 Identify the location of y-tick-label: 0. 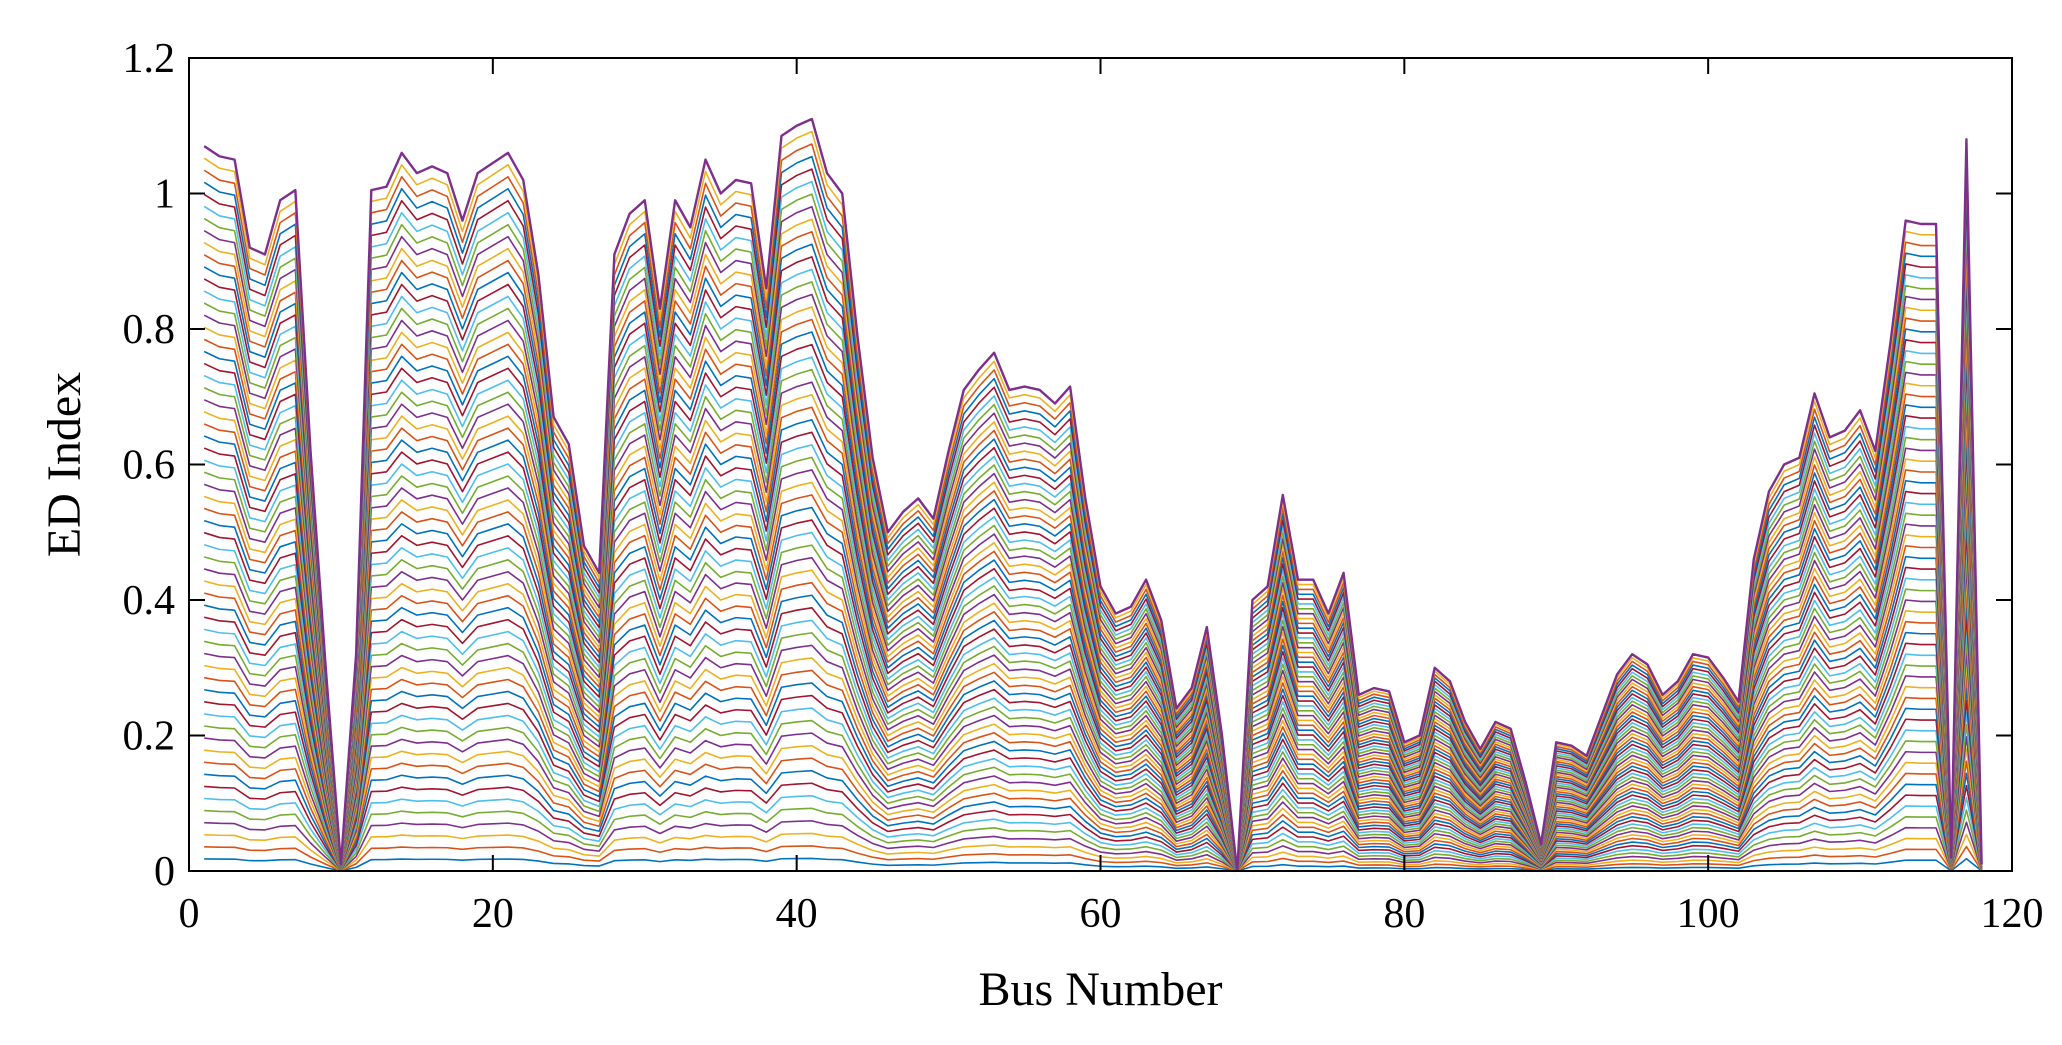
(164, 872).